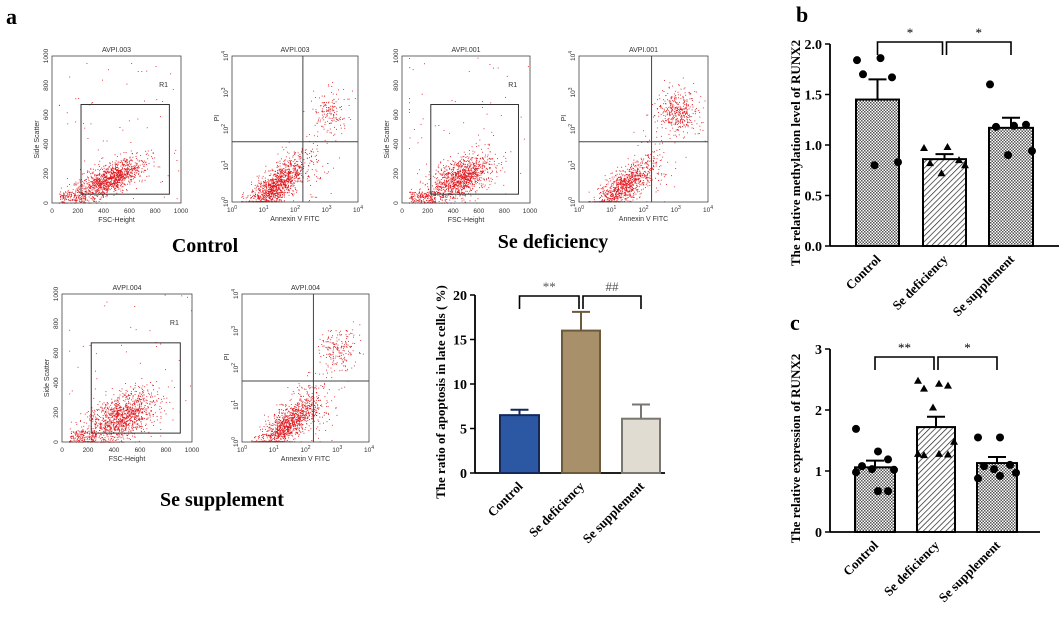 The image size is (1059, 617). I want to click on plot-frame, so click(116, 129).